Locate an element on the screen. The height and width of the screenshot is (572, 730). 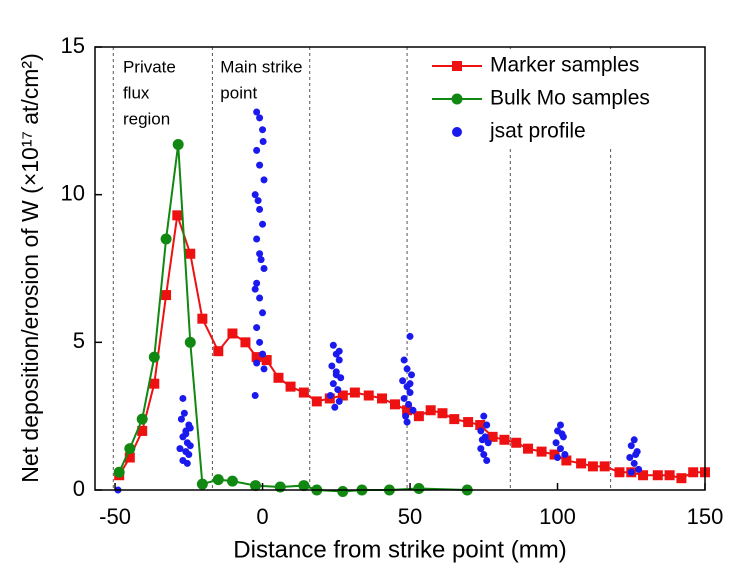
annotation: region is located at coordinates (146, 118).